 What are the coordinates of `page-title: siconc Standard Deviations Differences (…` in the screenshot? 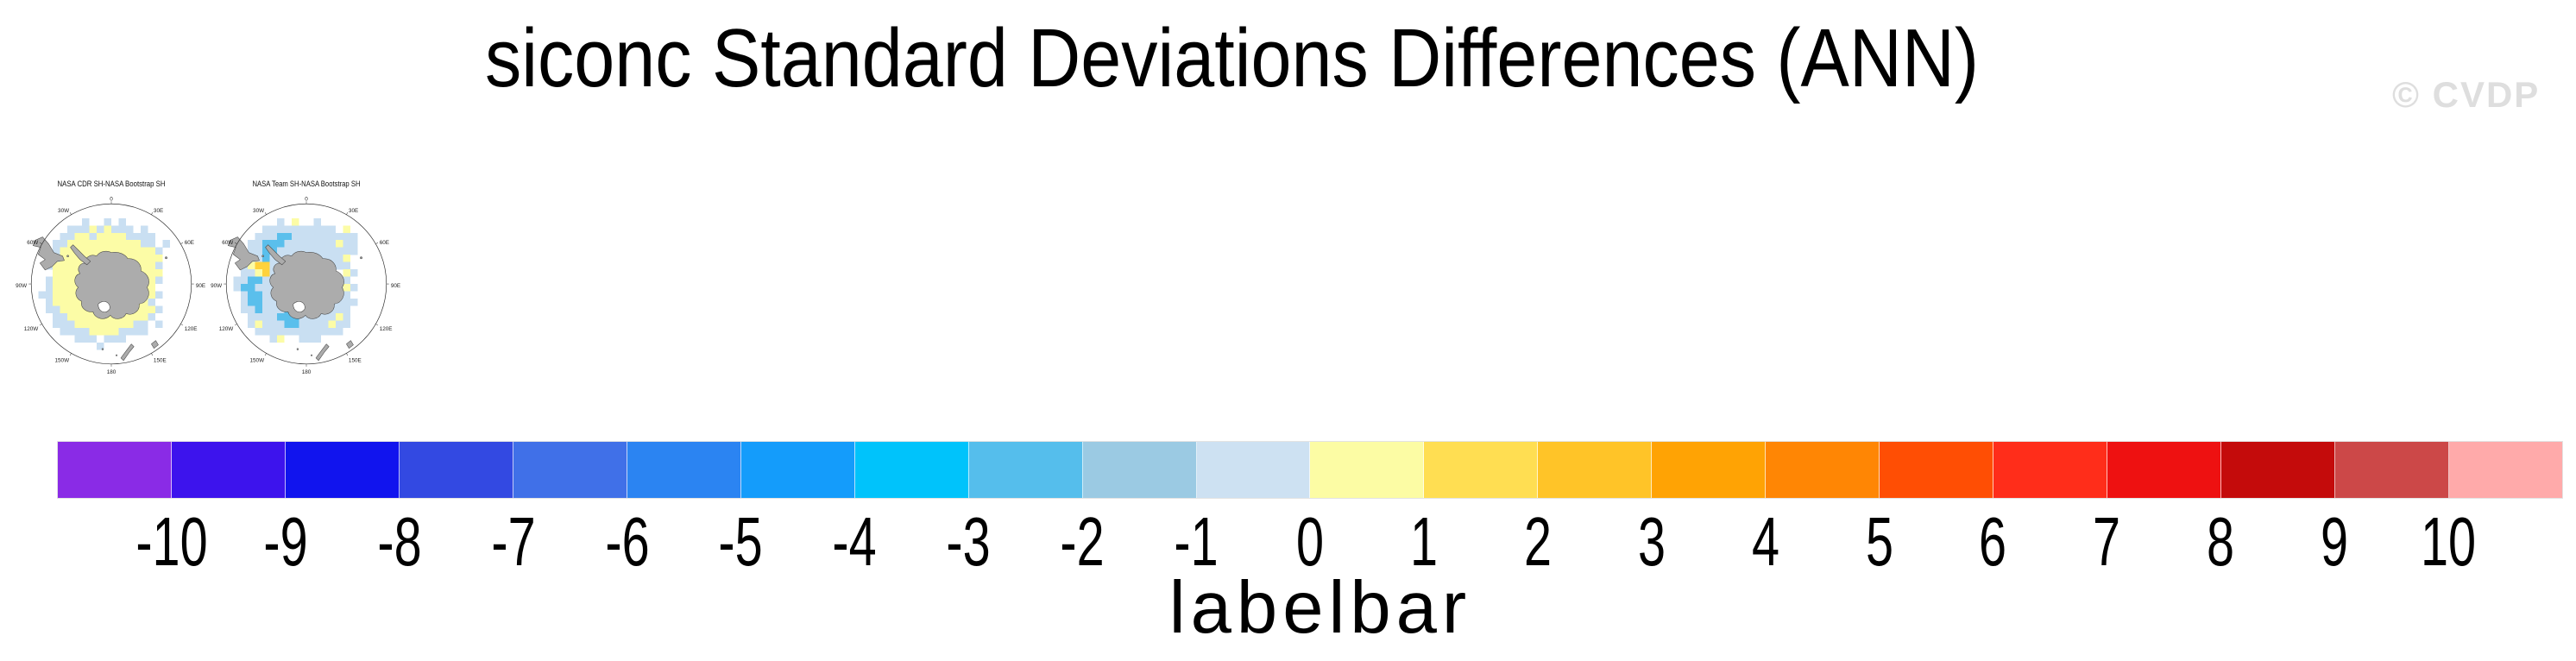 It's located at (1232, 59).